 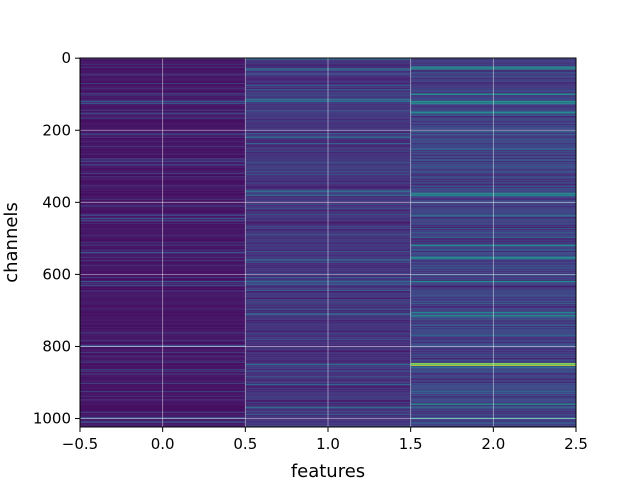 What do you see at coordinates (493, 444) in the screenshot?
I see `x-tick-label: 2.0` at bounding box center [493, 444].